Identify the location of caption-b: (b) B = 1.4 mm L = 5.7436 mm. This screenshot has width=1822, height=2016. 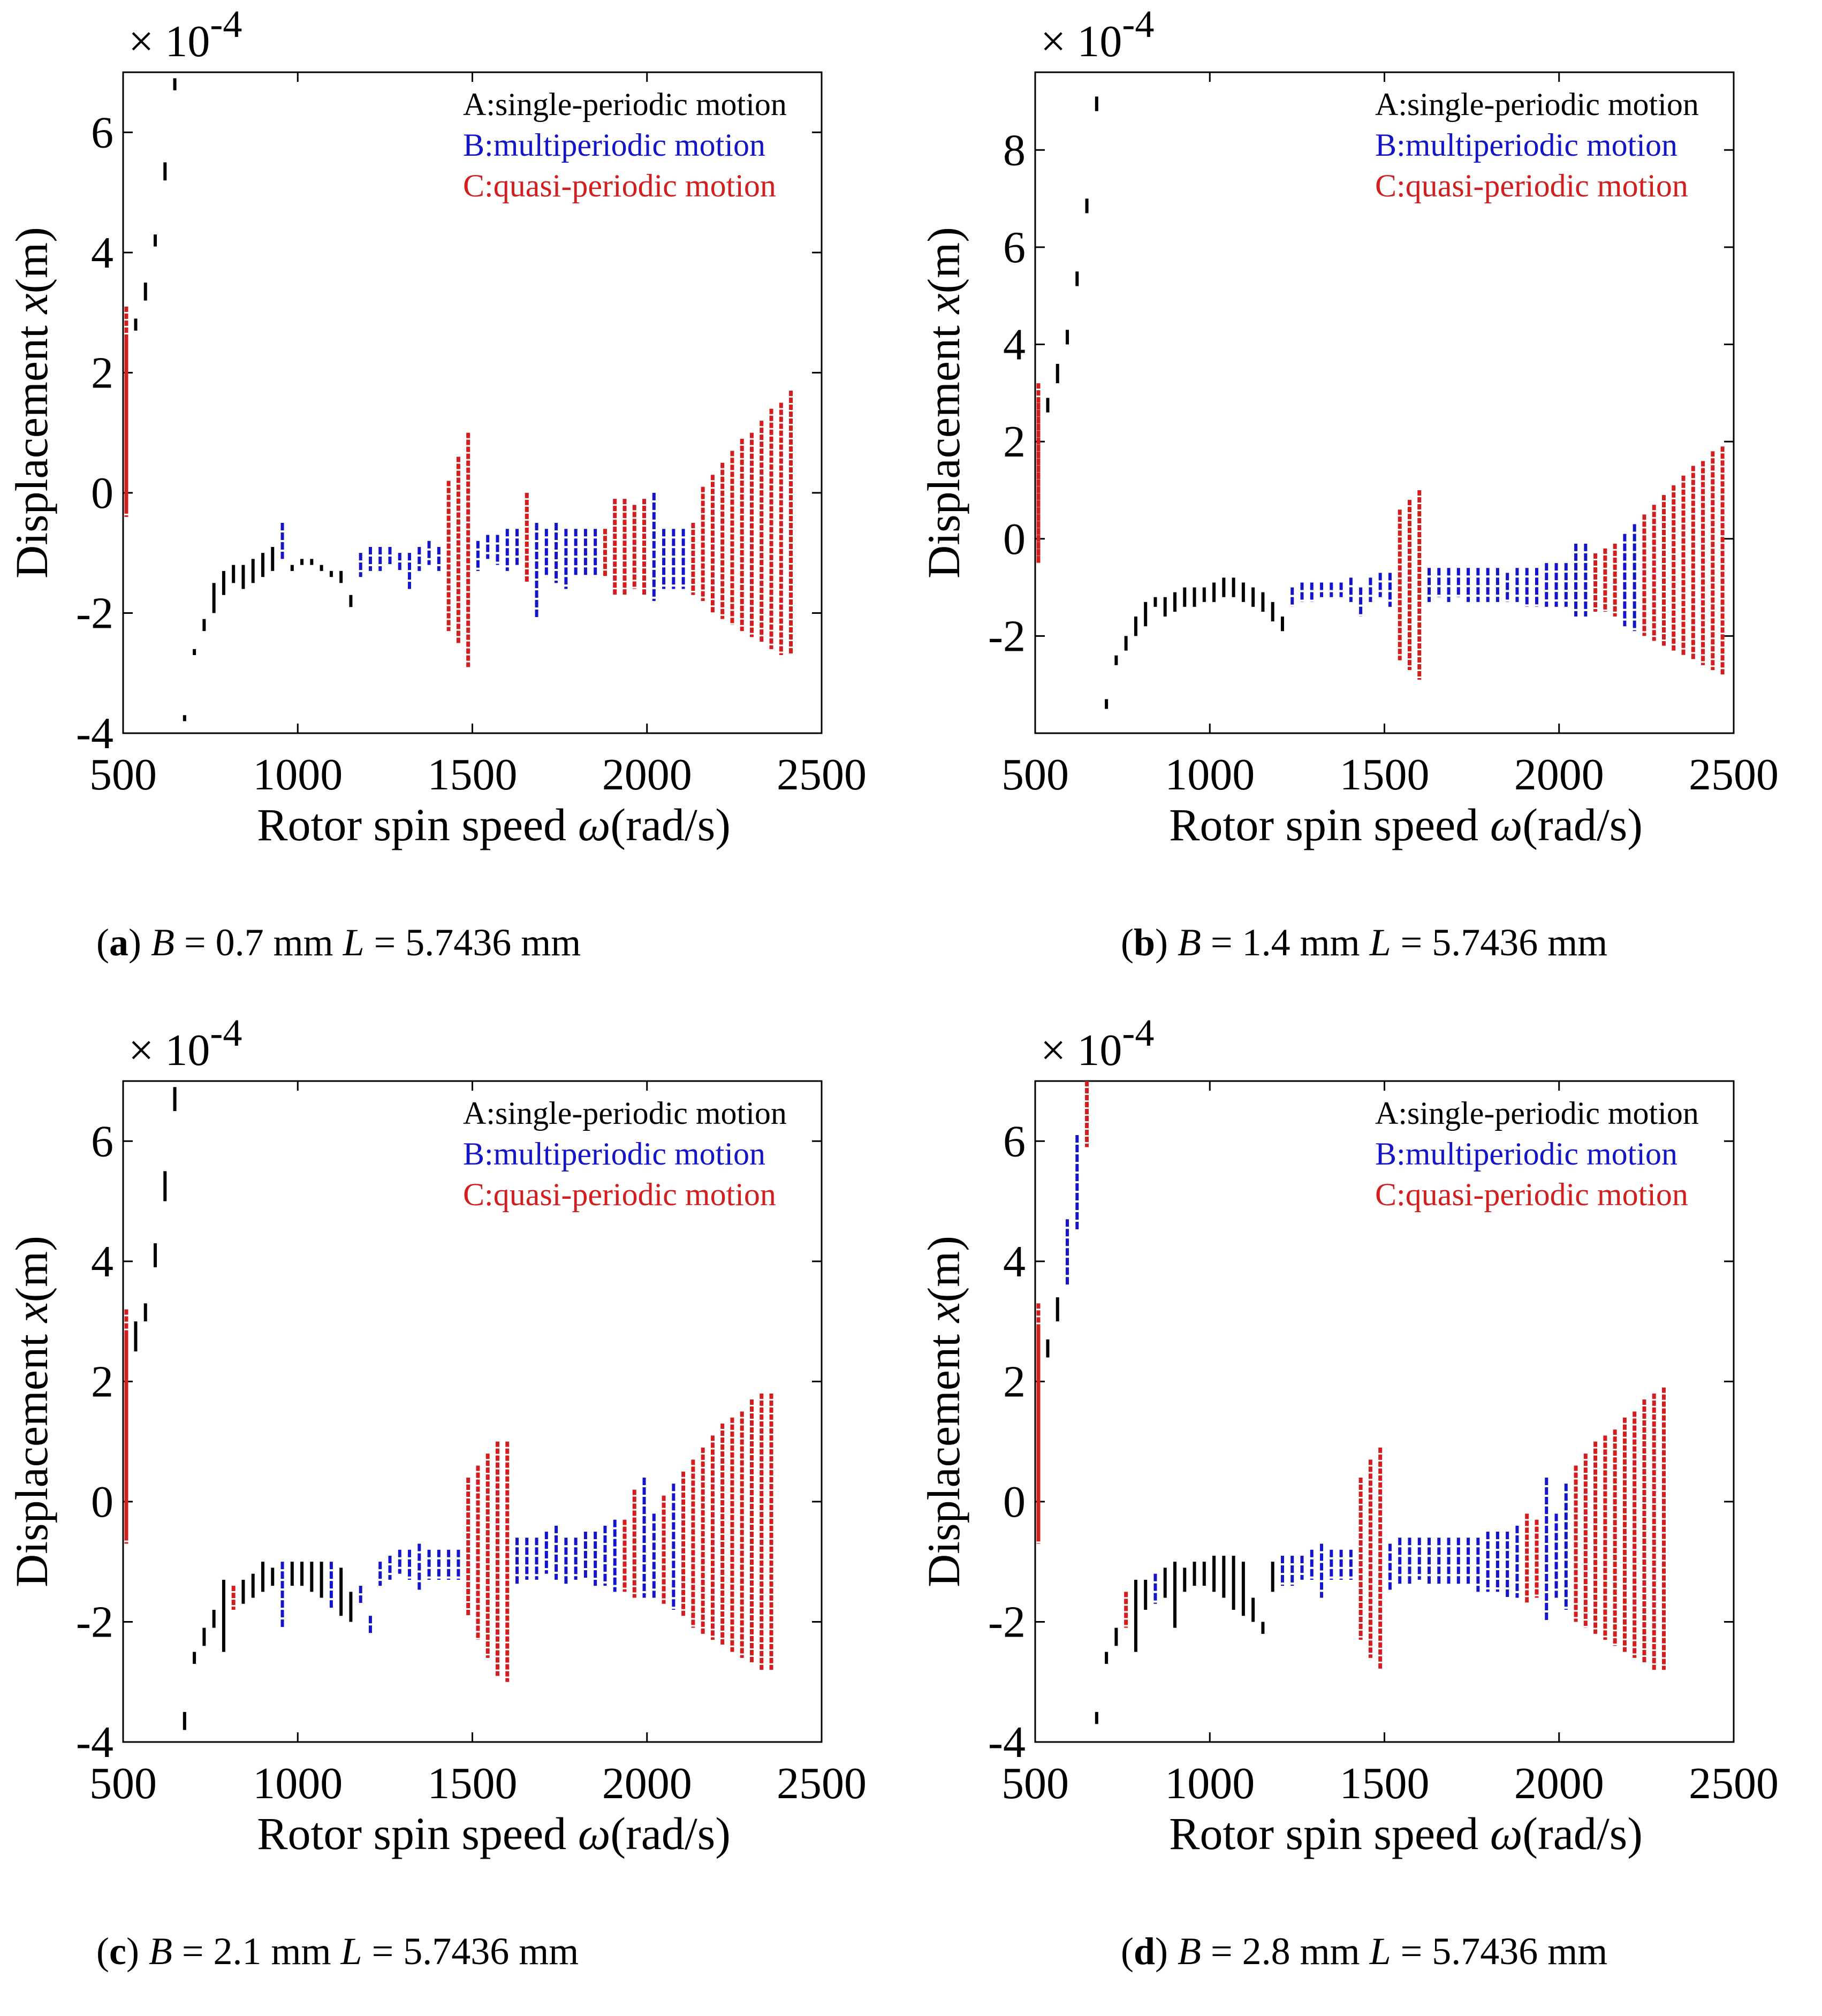
(1364, 942).